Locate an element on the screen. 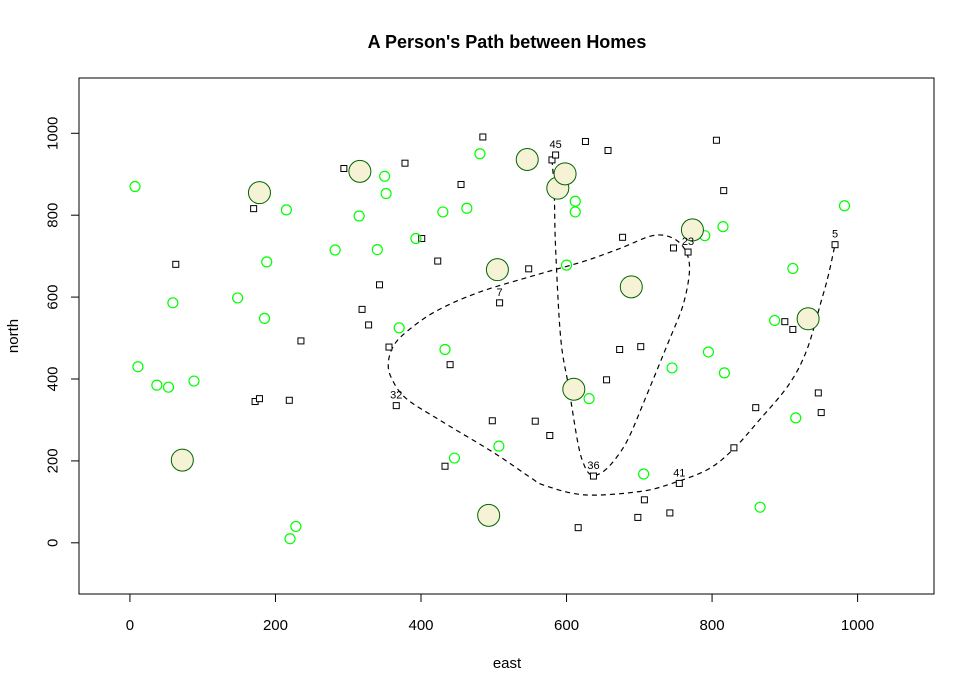 Image resolution: width=975 pixels, height=692 pixels. chart-title: A Person's Path between Homes is located at coordinates (507, 42).